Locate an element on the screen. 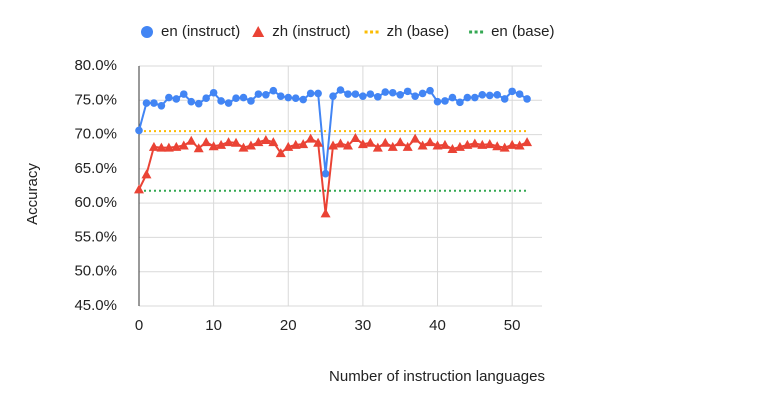 The width and height of the screenshot is (761, 405). x-tick-label: 10 is located at coordinates (213, 325).